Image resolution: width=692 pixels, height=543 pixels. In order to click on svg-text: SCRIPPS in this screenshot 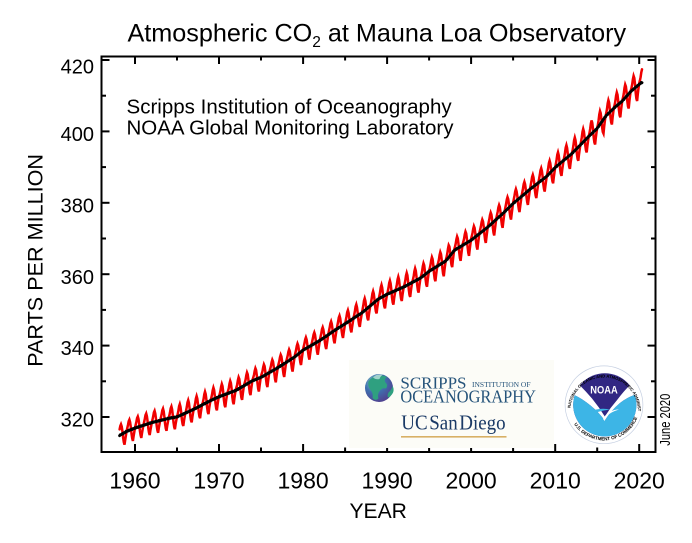, I will do `click(433, 382)`.